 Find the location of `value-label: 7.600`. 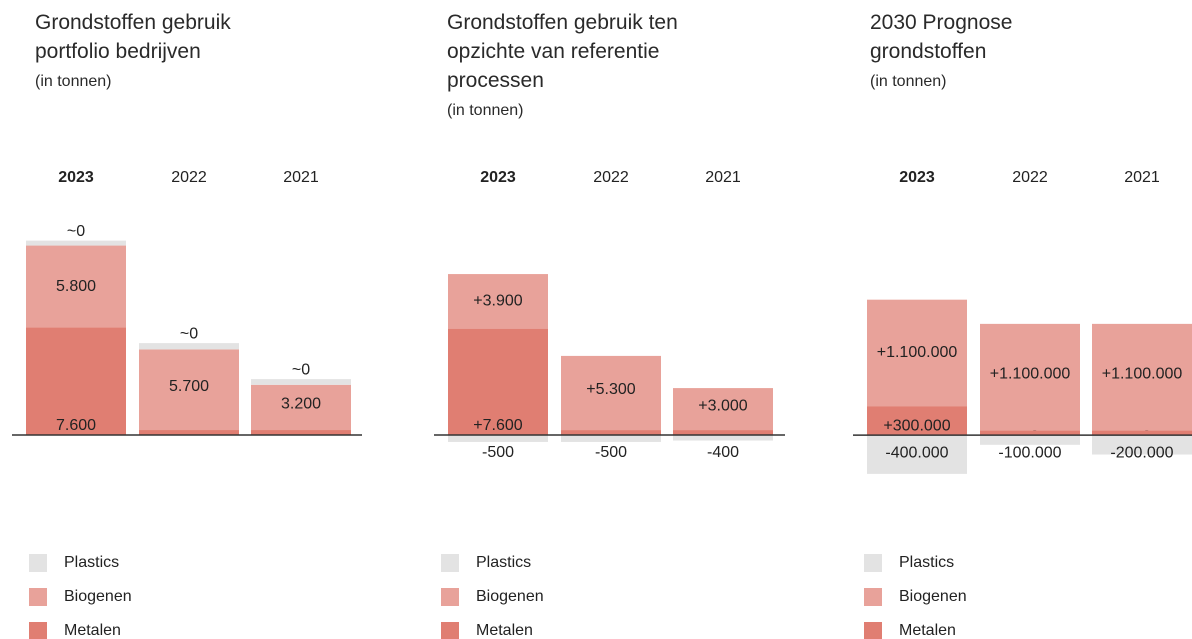

value-label: 7.600 is located at coordinates (76, 425).